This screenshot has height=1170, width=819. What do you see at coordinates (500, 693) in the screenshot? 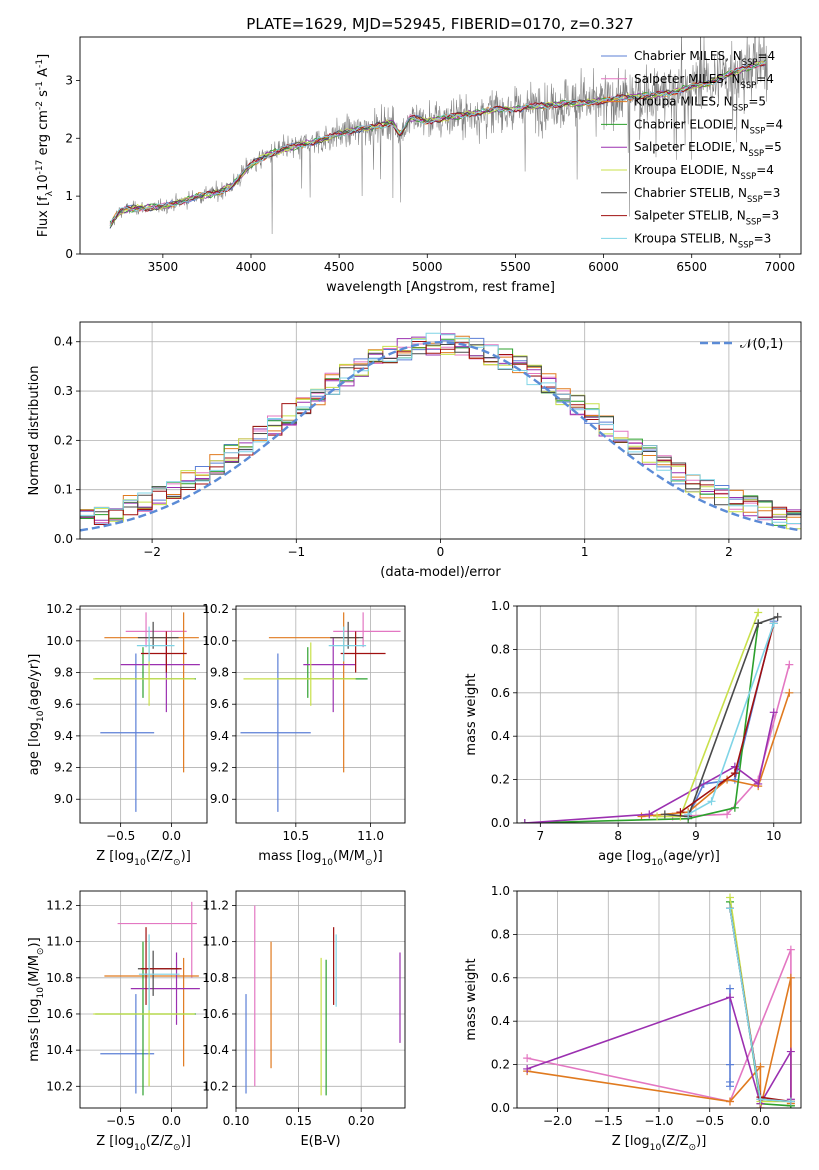
I see `y-tick-label: 0.6` at bounding box center [500, 693].